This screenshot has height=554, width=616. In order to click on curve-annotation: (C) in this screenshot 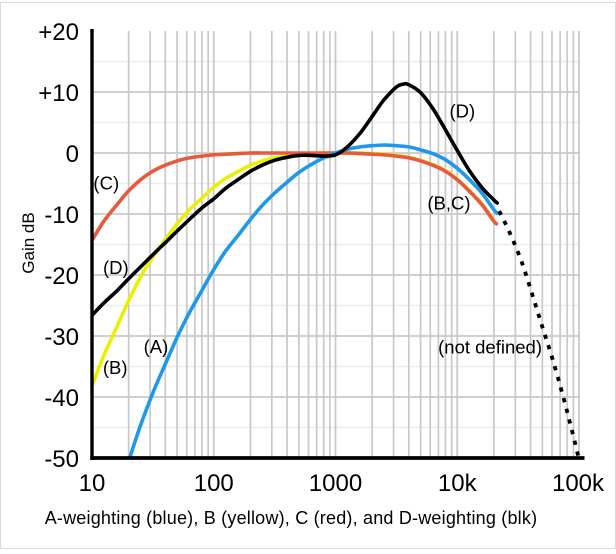, I will do `click(106, 182)`.